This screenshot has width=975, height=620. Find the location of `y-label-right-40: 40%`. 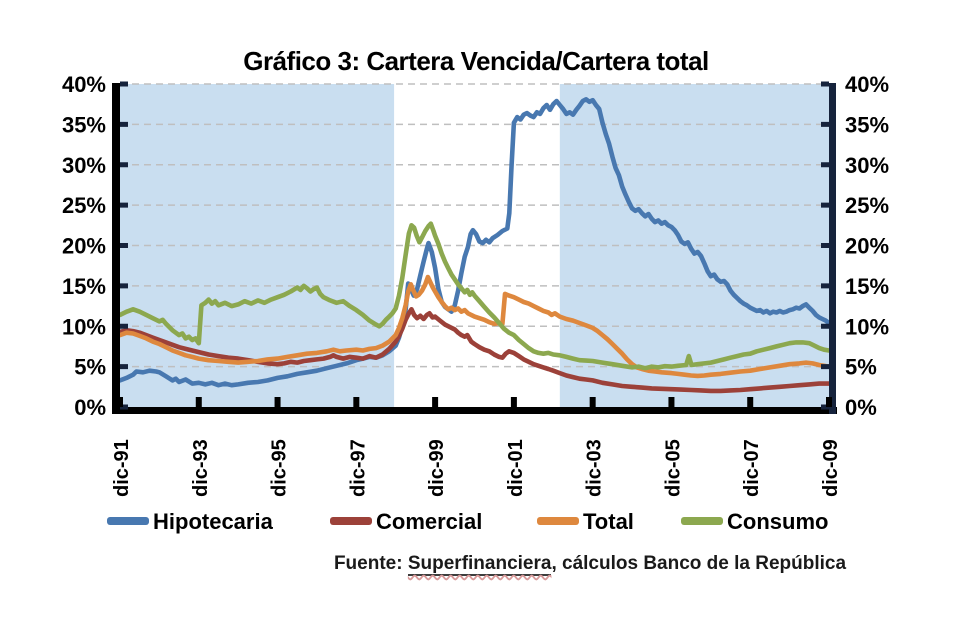

y-label-right-40: 40% is located at coordinates (867, 84).